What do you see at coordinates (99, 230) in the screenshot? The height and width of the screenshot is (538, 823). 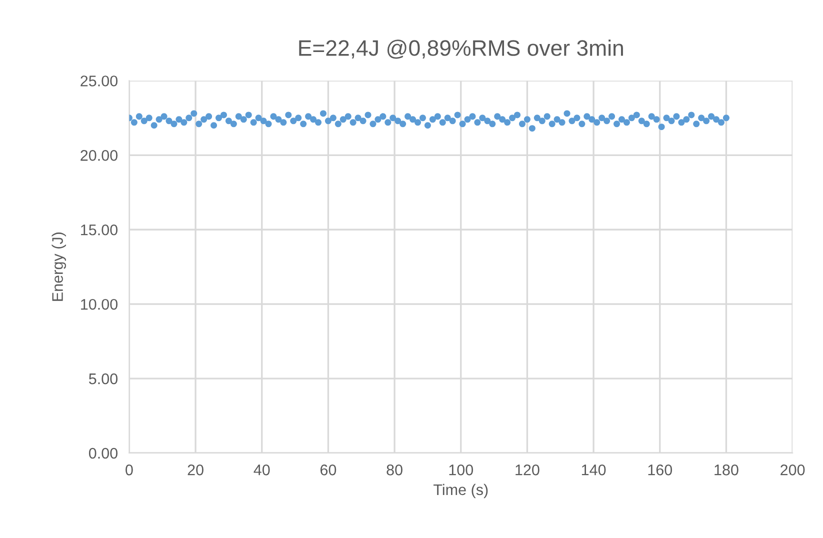 I see `y-tick-label: 15.00` at bounding box center [99, 230].